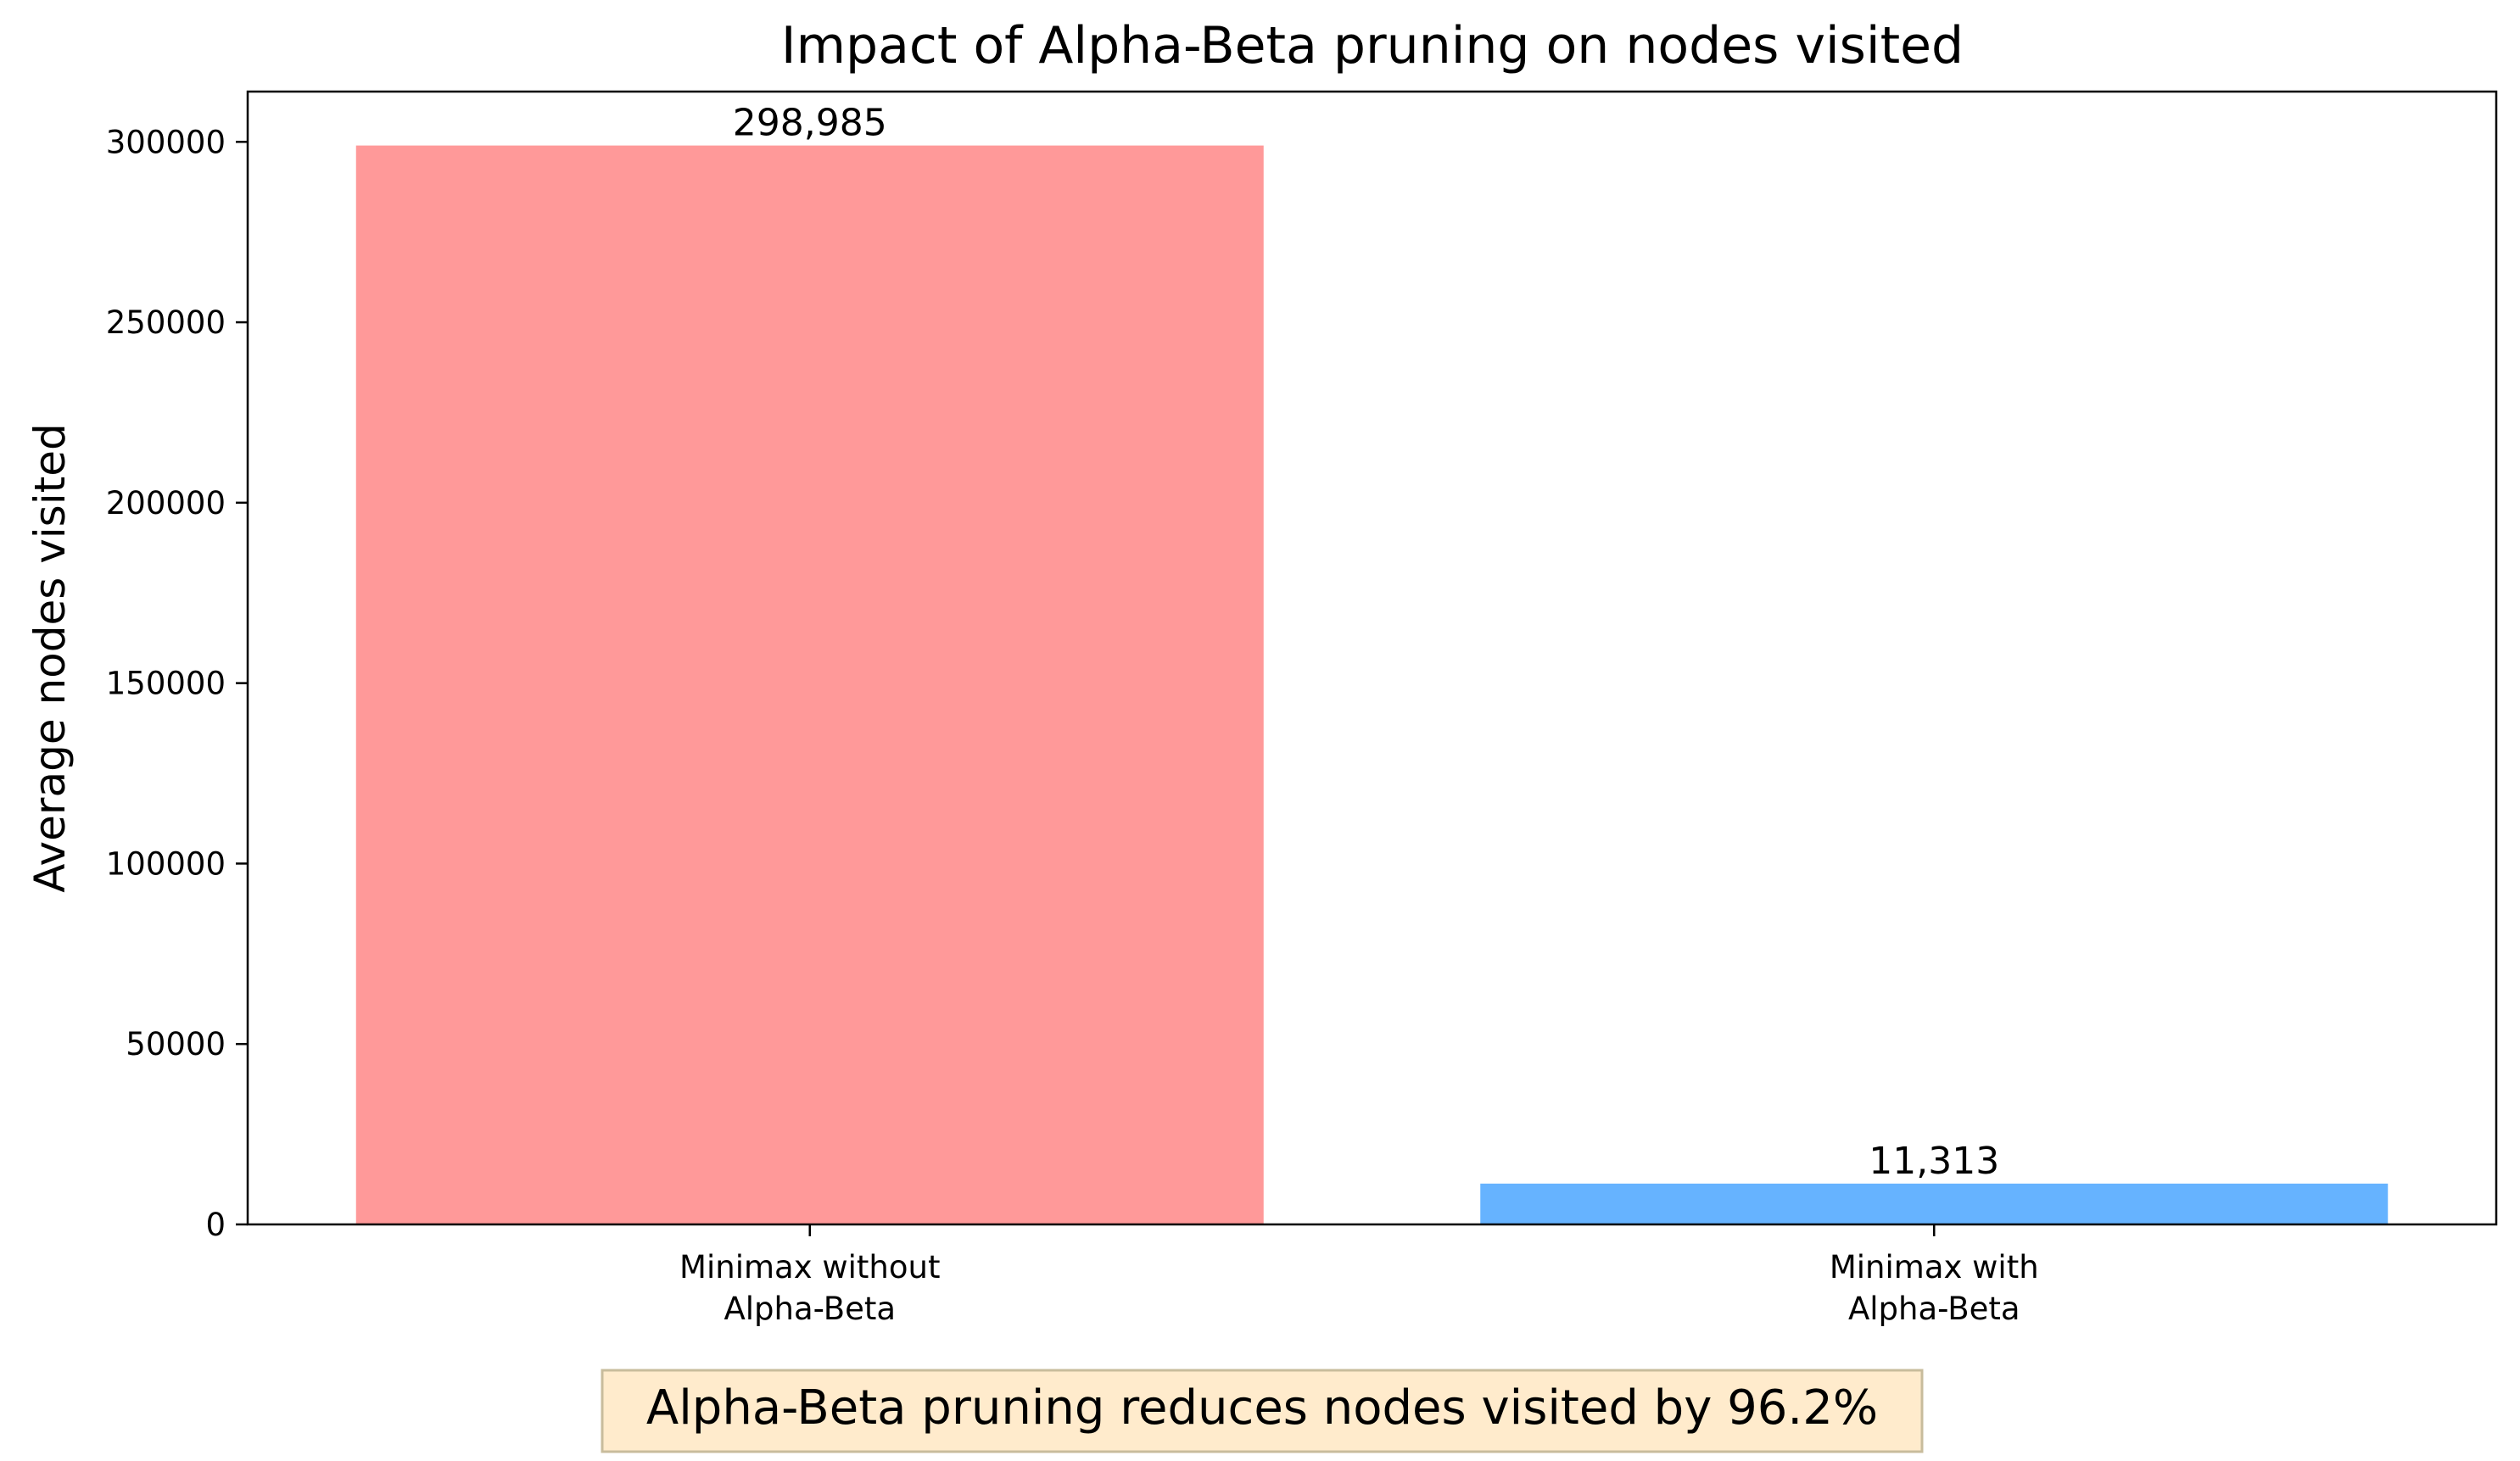 This screenshot has height=1461, width=2520. What do you see at coordinates (810, 1309) in the screenshot?
I see `x-tick-label-1-line-2: Alpha-Beta` at bounding box center [810, 1309].